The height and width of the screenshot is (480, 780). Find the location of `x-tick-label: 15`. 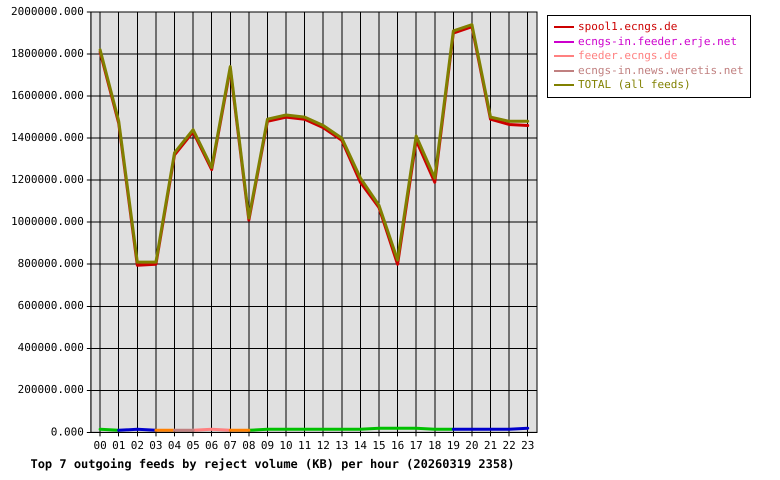

x-tick-label: 15 is located at coordinates (379, 445).